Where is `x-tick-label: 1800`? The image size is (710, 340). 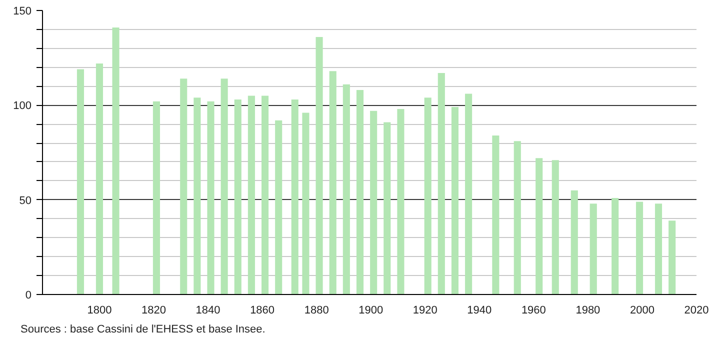 x-tick-label: 1800 is located at coordinates (99, 310).